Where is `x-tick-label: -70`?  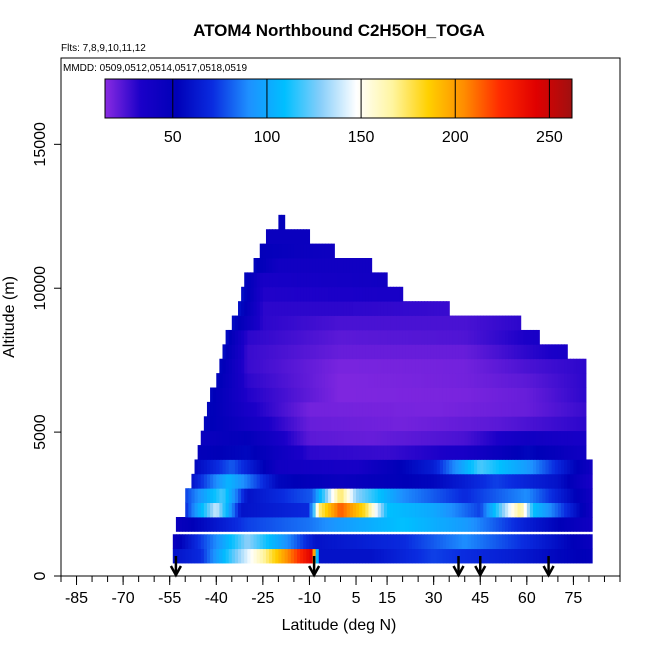
x-tick-label: -70 is located at coordinates (123, 598).